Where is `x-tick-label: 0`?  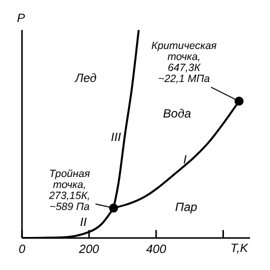
x-tick-label: 0 is located at coordinates (22, 249).